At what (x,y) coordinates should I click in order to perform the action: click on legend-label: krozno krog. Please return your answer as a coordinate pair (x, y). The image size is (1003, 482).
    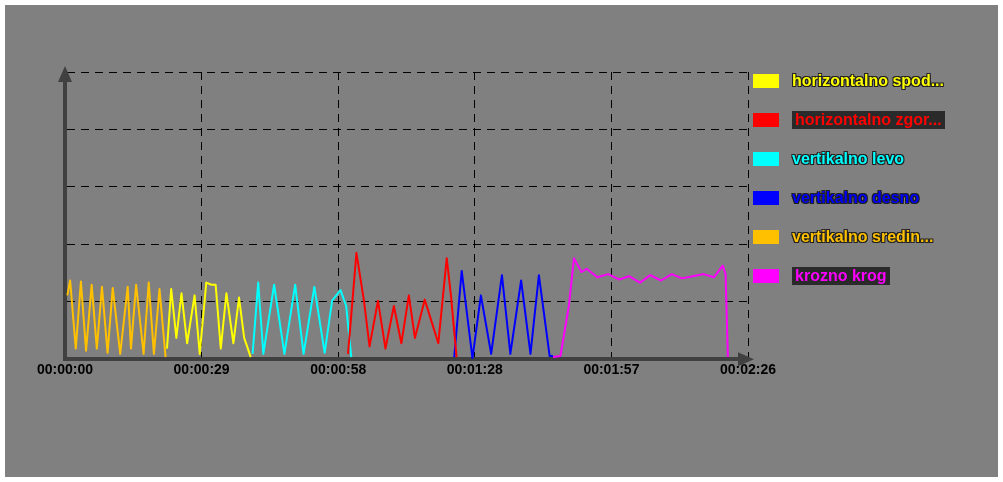
    Looking at the image, I should click on (841, 276).